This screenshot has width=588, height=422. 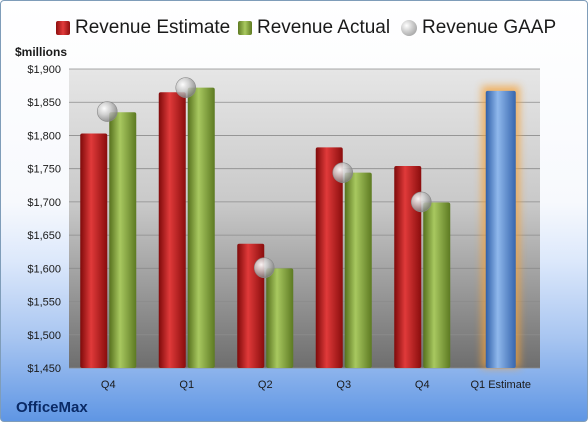 What do you see at coordinates (44, 303) in the screenshot?
I see `y-tick-label: $1,550` at bounding box center [44, 303].